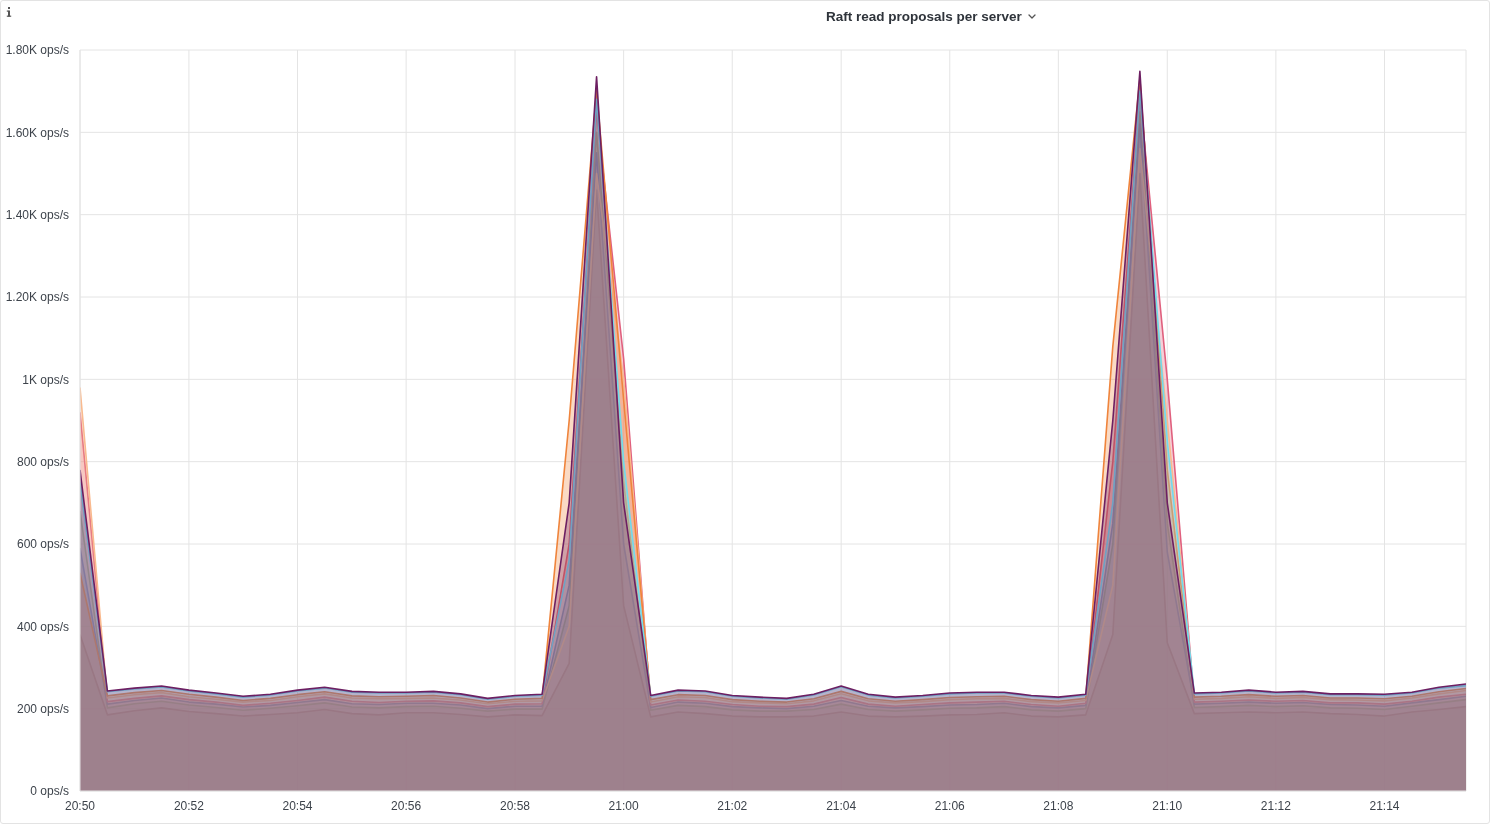 The height and width of the screenshot is (824, 1490). What do you see at coordinates (841, 805) in the screenshot?
I see `x-tick-label: 21:04` at bounding box center [841, 805].